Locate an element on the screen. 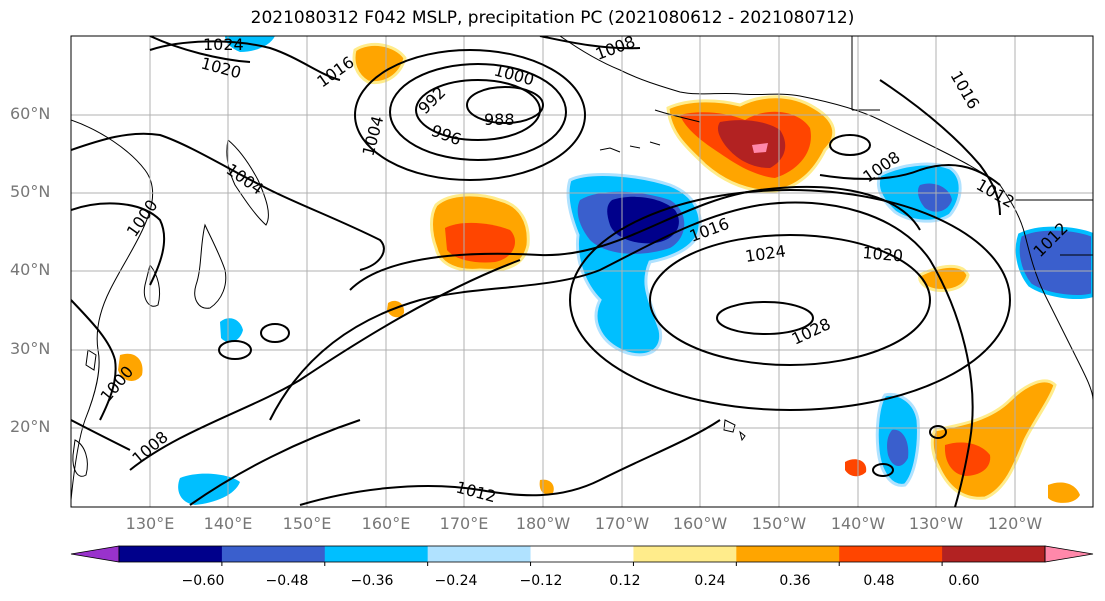 The width and height of the screenshot is (1105, 601). lat-label: 30°N is located at coordinates (30, 348).